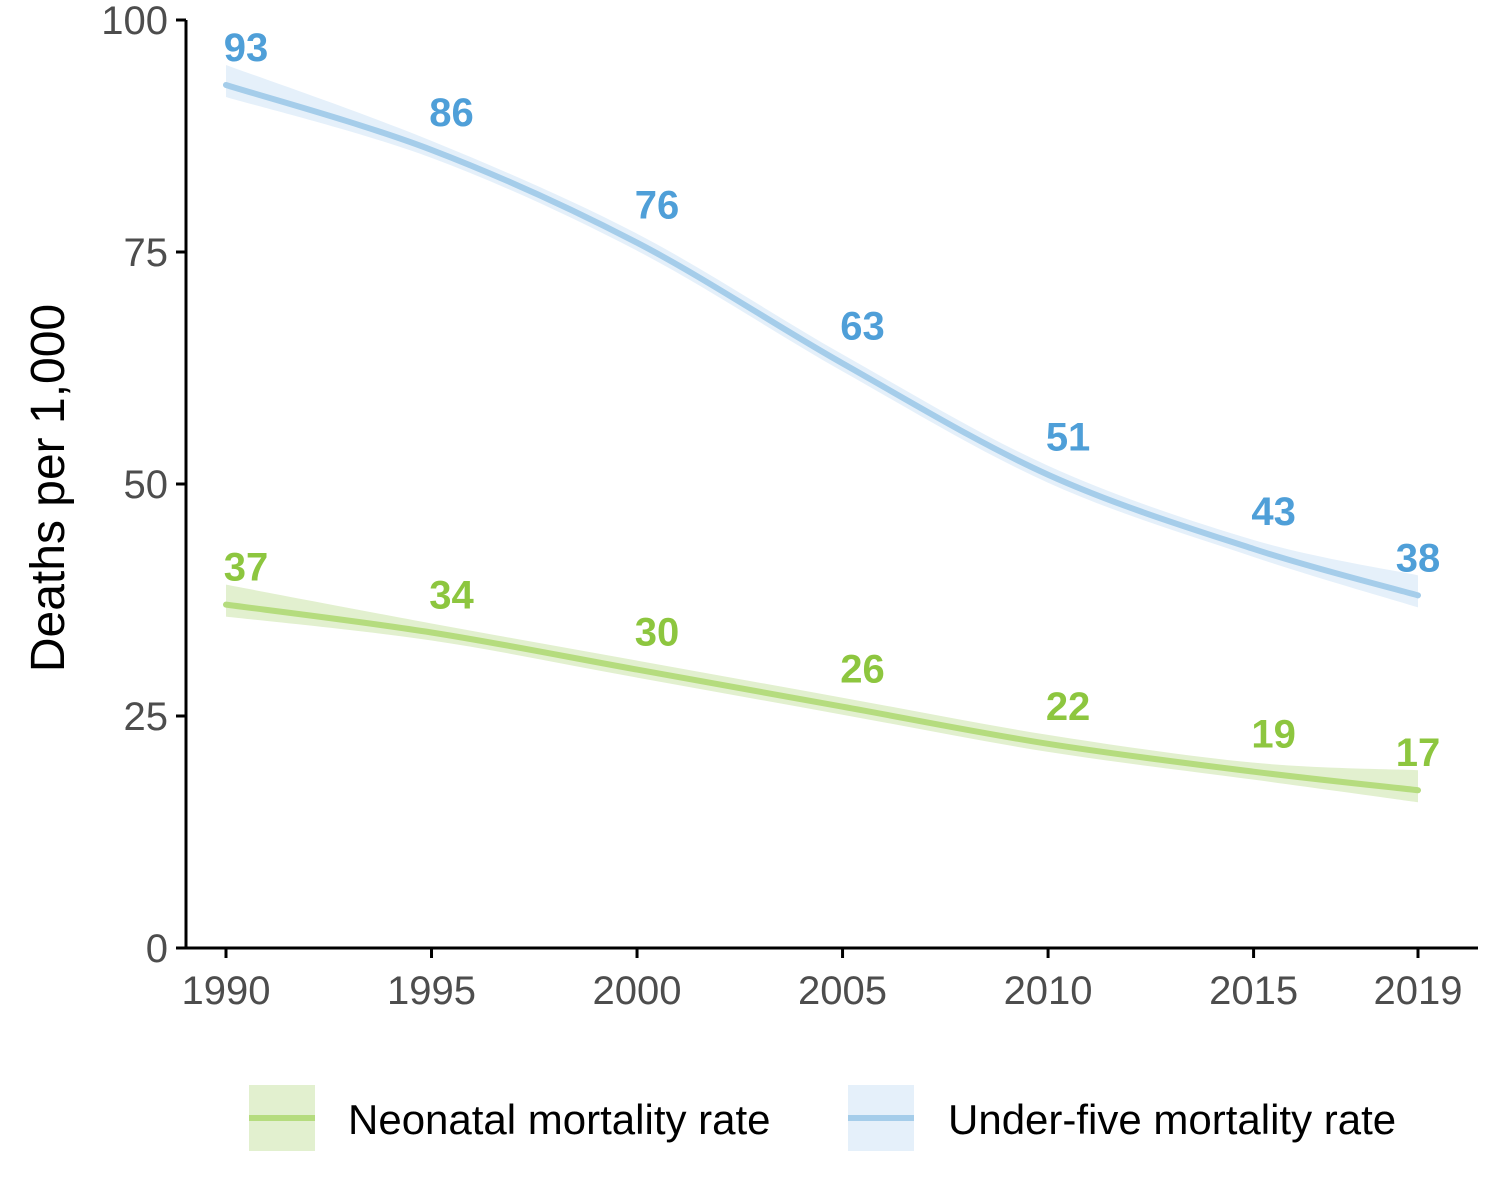 The width and height of the screenshot is (1500, 1200). I want to click on y-tick-label: 0, so click(157, 949).